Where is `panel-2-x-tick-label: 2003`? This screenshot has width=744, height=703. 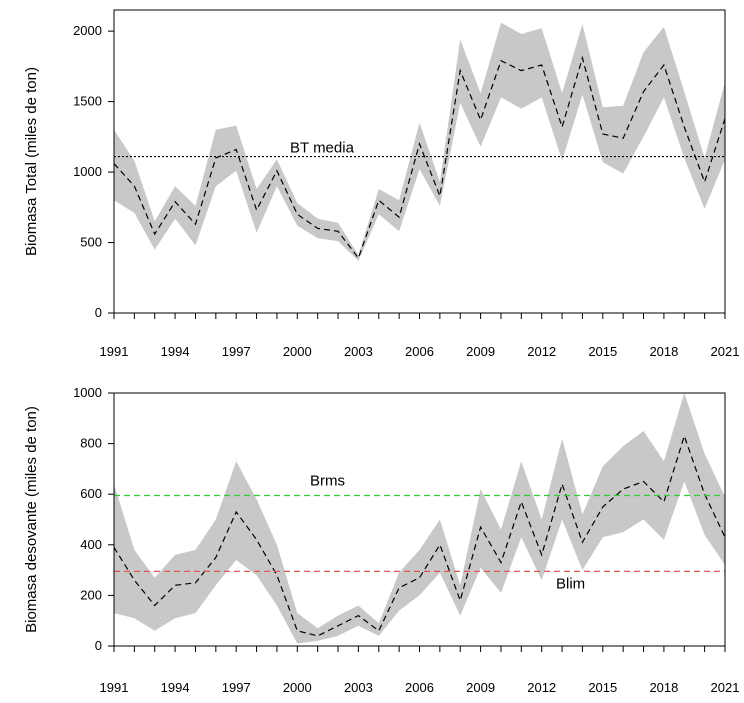 panel-2-x-tick-label: 2003 is located at coordinates (358, 687).